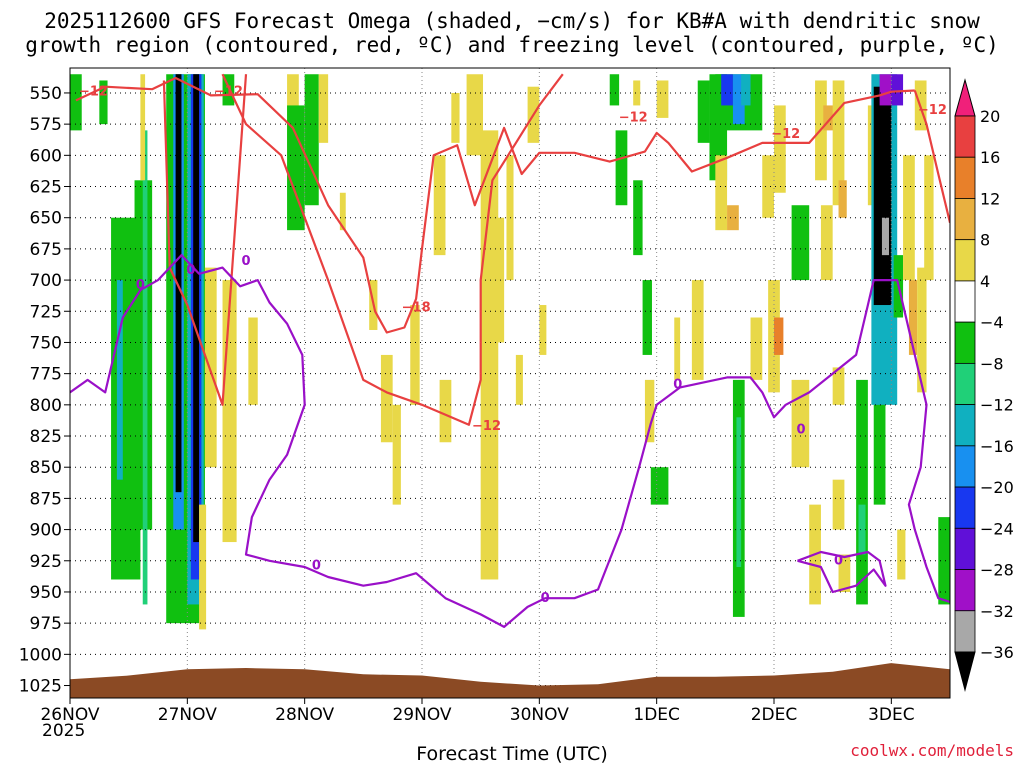 The height and width of the screenshot is (768, 1024). What do you see at coordinates (421, 715) in the screenshot?
I see `x-tick-label: 29NOV` at bounding box center [421, 715].